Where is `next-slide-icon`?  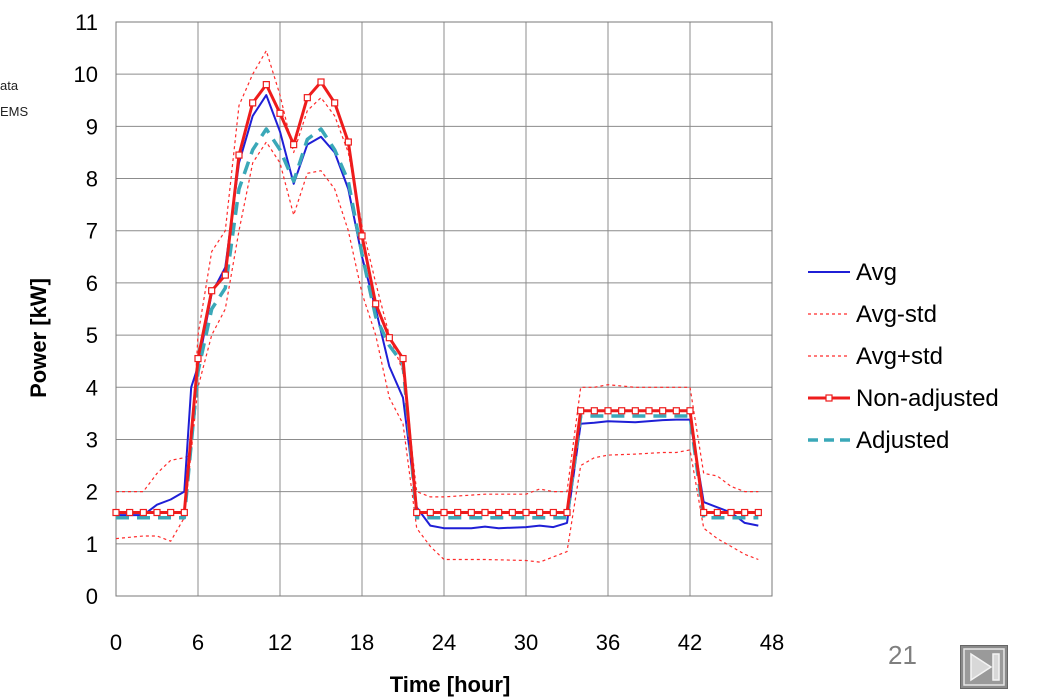 next-slide-icon is located at coordinates (984, 667).